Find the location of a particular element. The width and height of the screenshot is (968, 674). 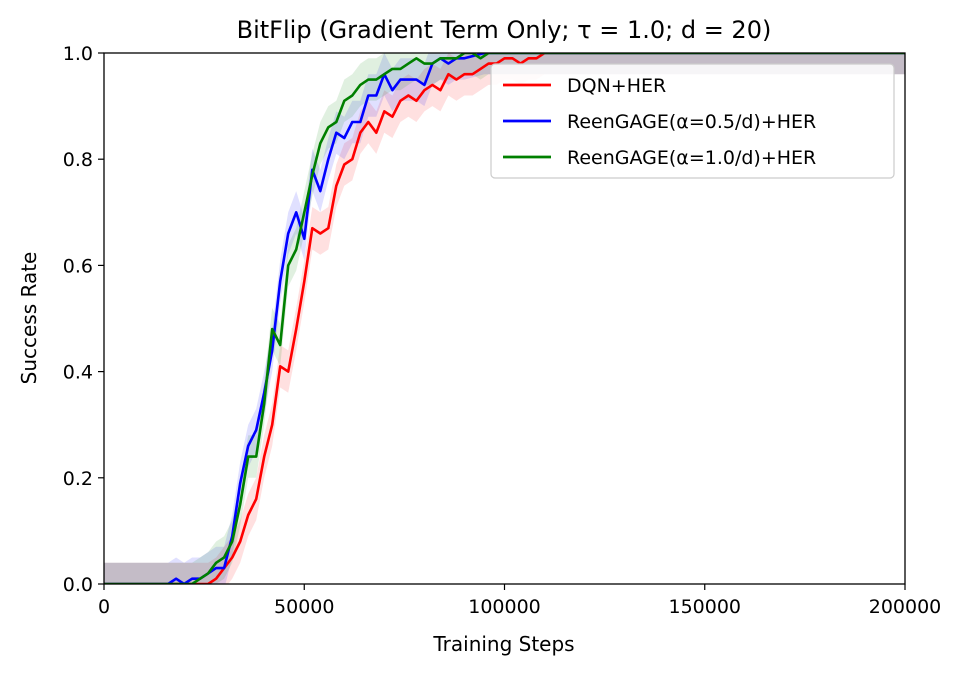

x-tick-label: 200000 is located at coordinates (905, 607).